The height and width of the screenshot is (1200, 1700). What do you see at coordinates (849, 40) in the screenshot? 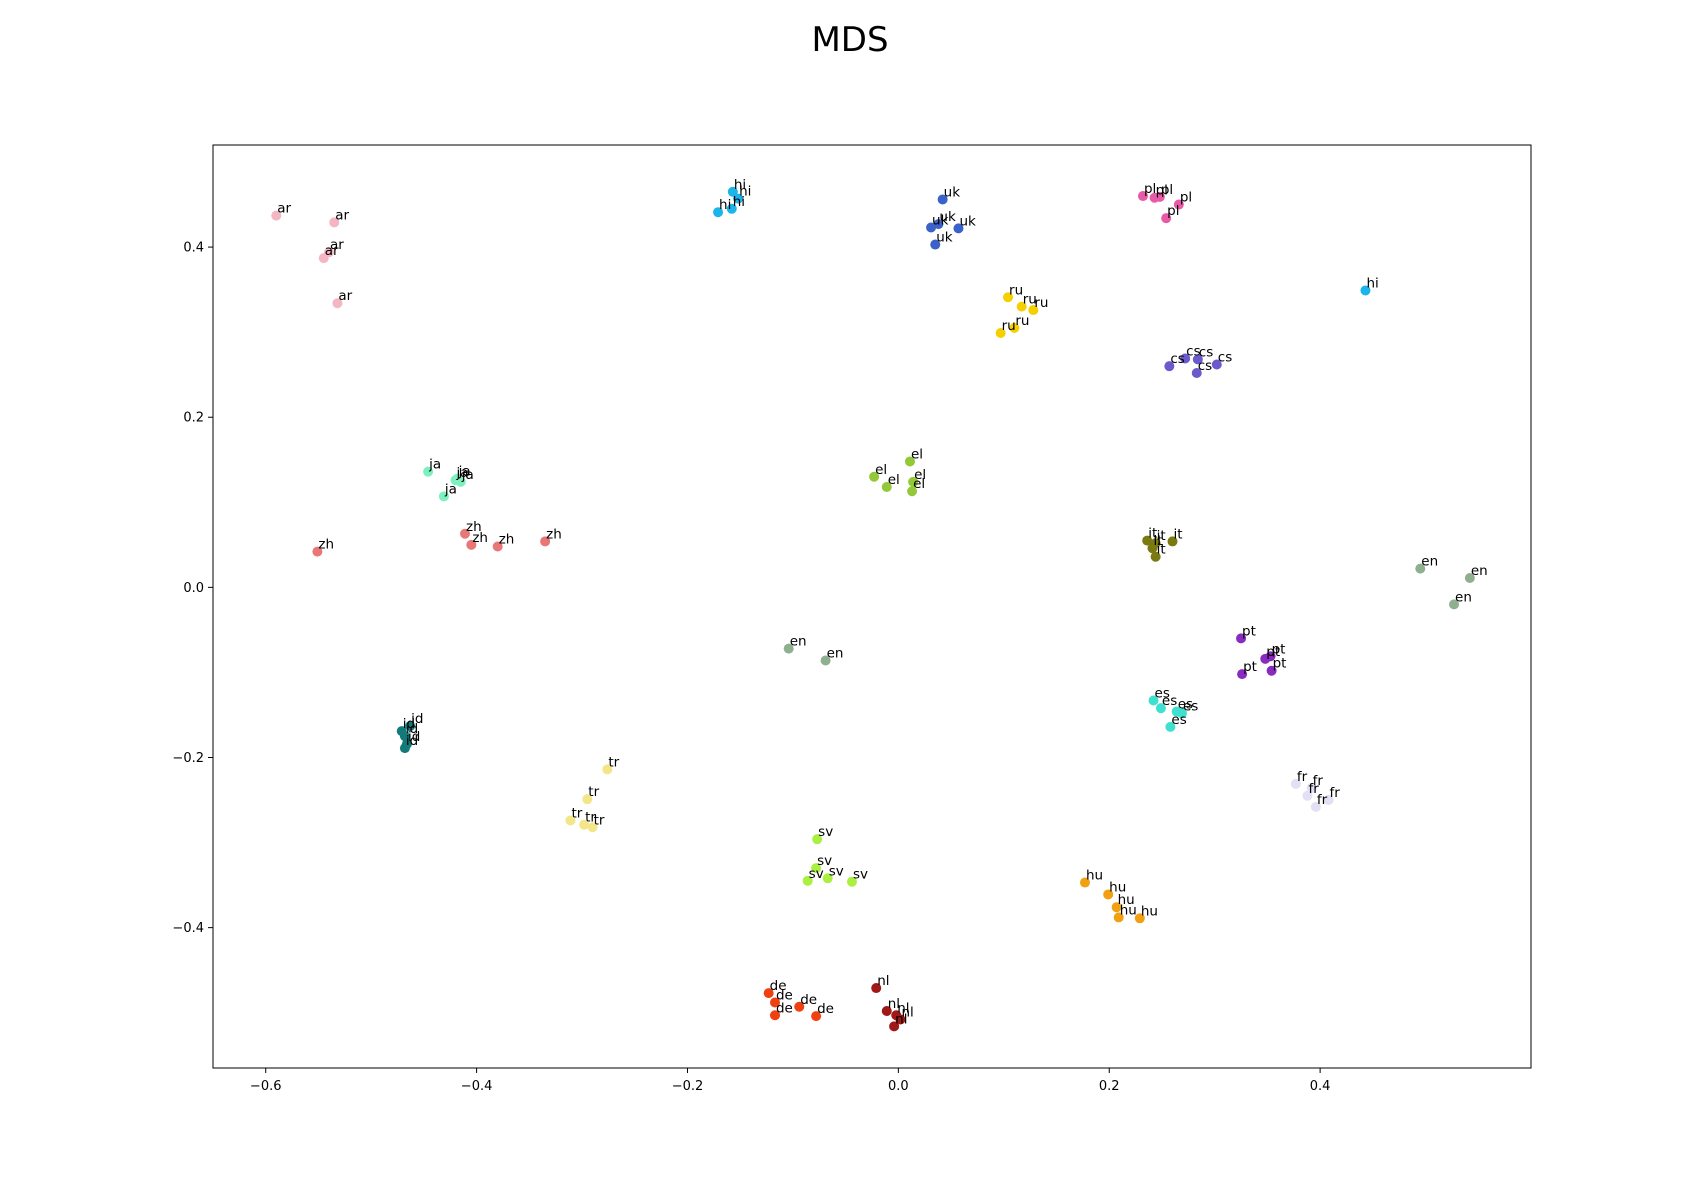
I see `chart-title: MDS` at bounding box center [849, 40].